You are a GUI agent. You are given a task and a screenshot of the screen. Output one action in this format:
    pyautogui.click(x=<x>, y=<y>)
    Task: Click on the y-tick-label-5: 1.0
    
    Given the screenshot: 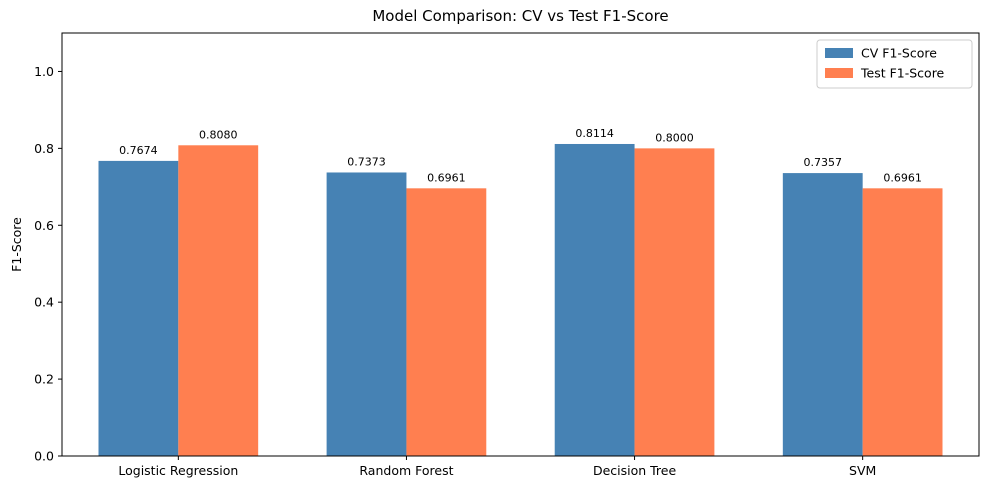 What is the action you would take?
    pyautogui.click(x=44, y=71)
    